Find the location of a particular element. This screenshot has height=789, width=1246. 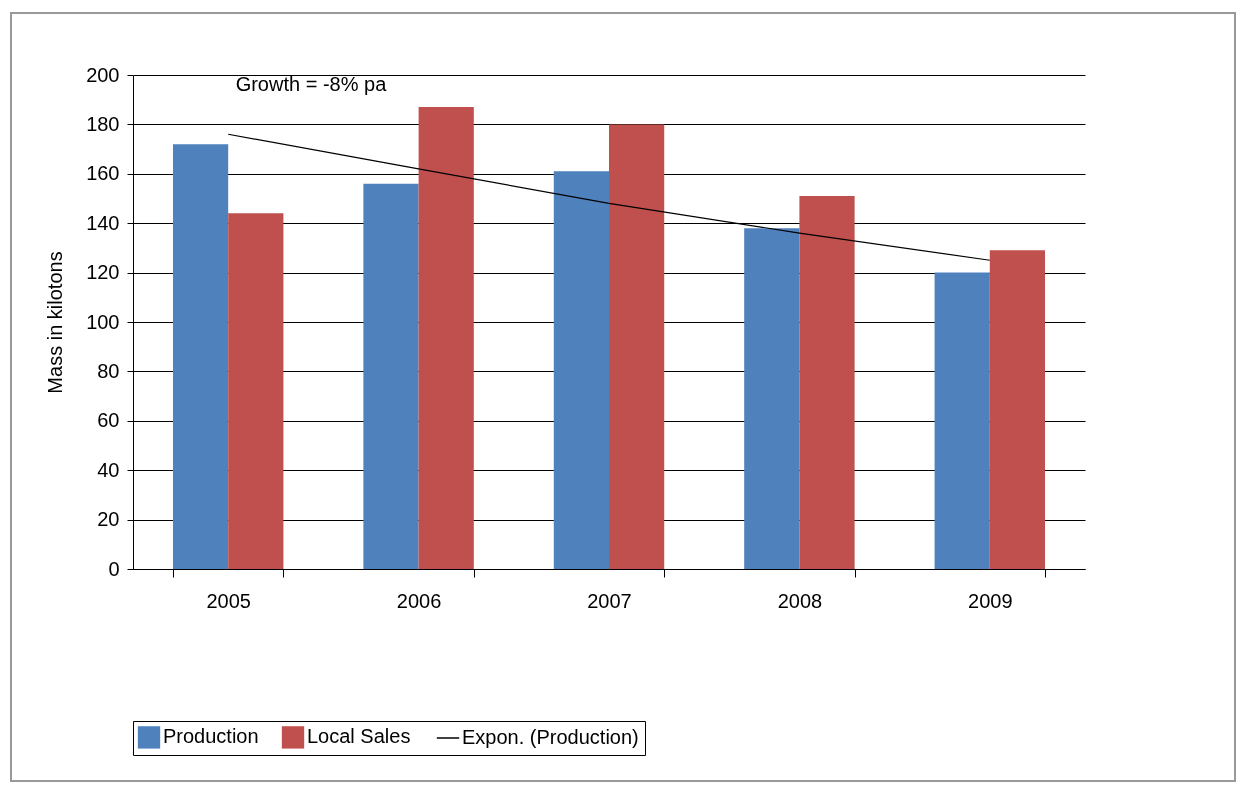

legend-label: Local Sales is located at coordinates (359, 736).